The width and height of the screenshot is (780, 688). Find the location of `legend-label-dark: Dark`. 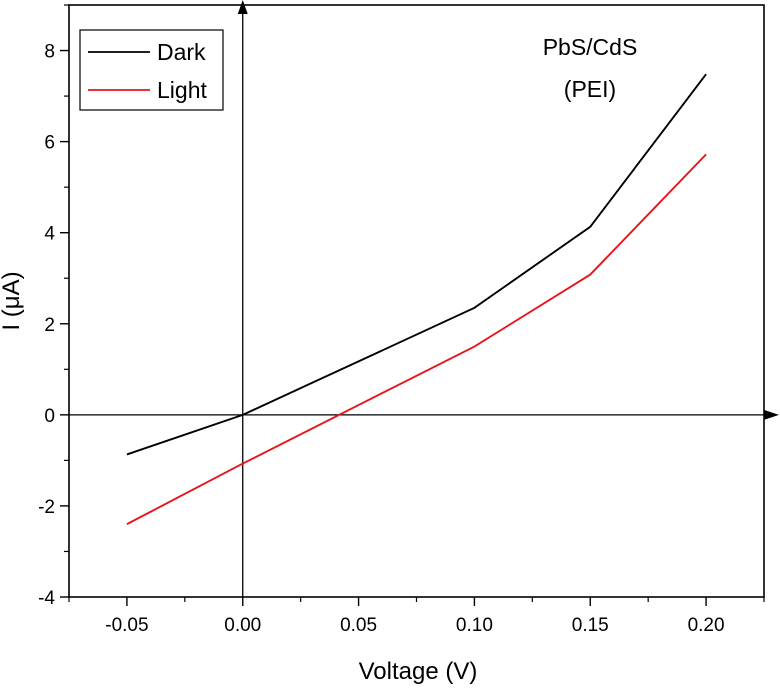

legend-label-dark: Dark is located at coordinates (181, 52).